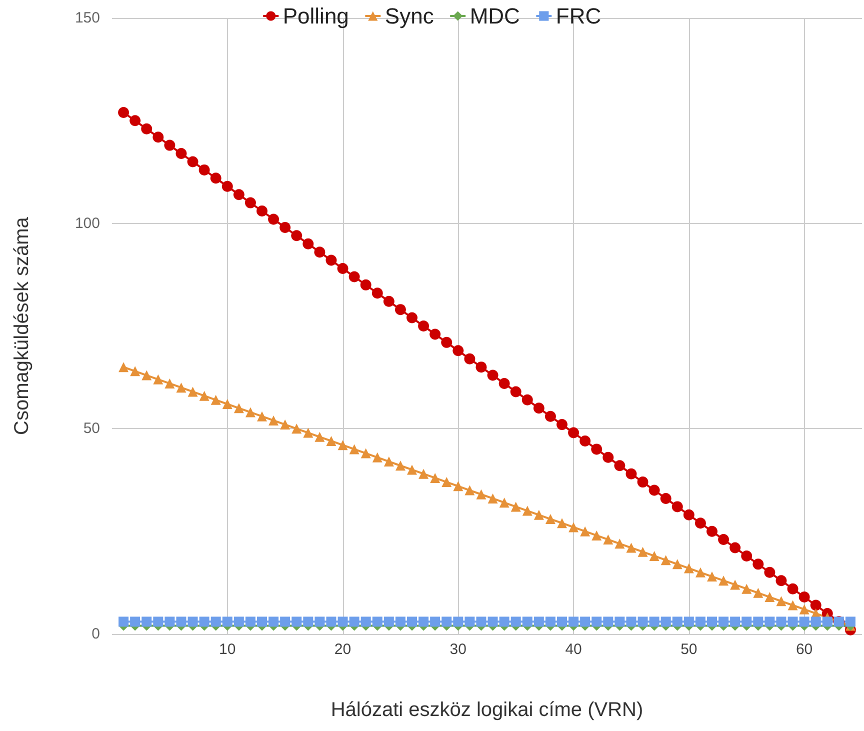  I want to click on x-tick-label: 20, so click(343, 649).